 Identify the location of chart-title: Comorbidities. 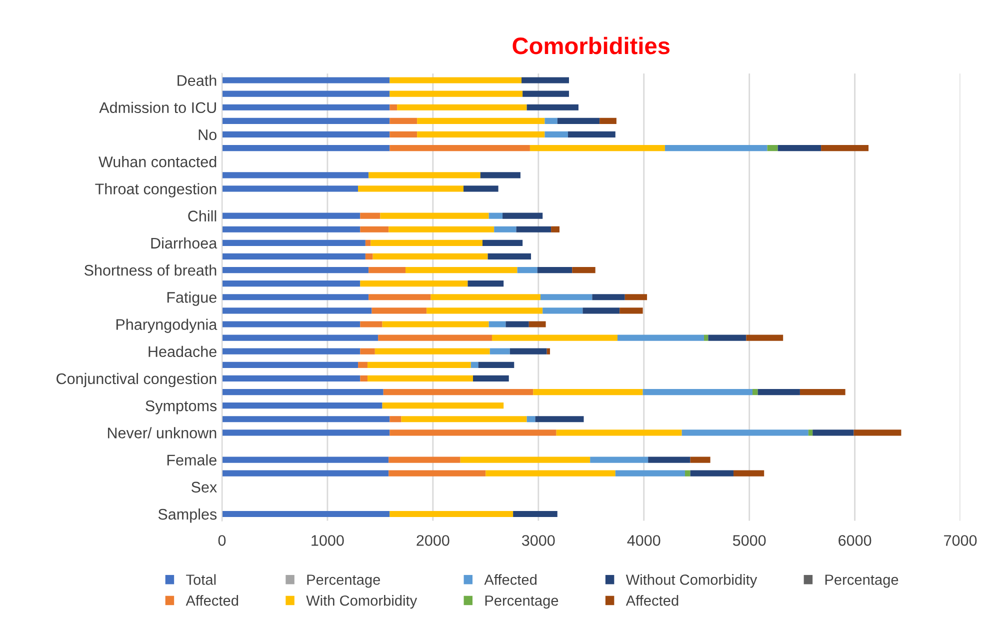
(591, 45).